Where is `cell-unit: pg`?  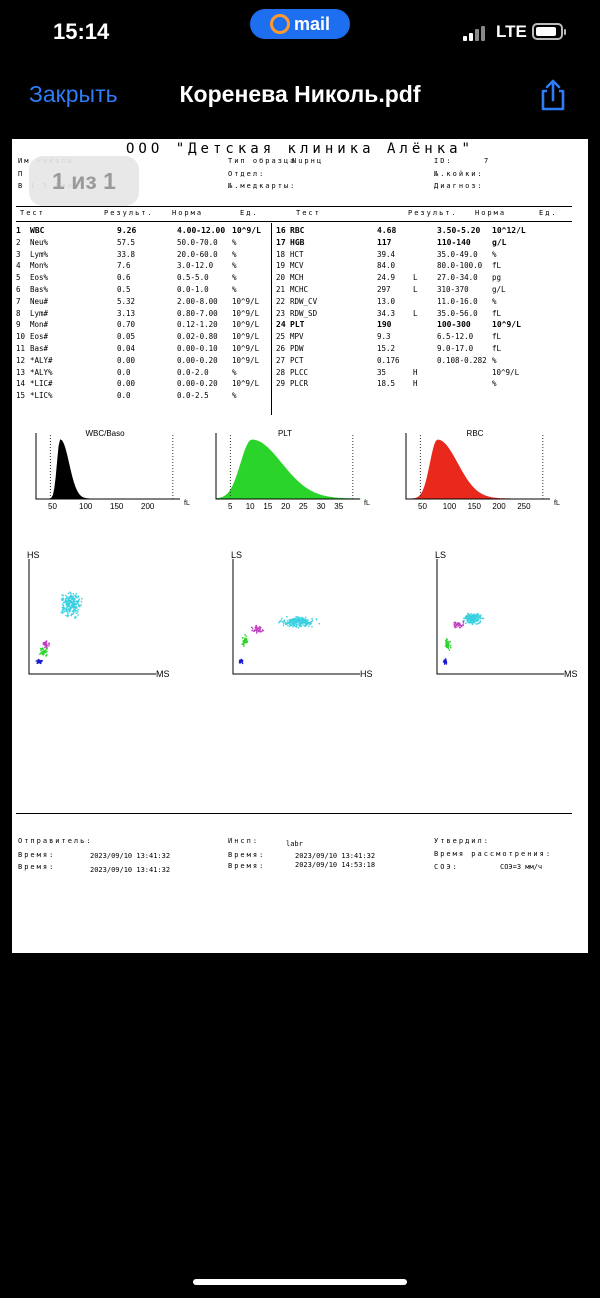
cell-unit: pg is located at coordinates (497, 278).